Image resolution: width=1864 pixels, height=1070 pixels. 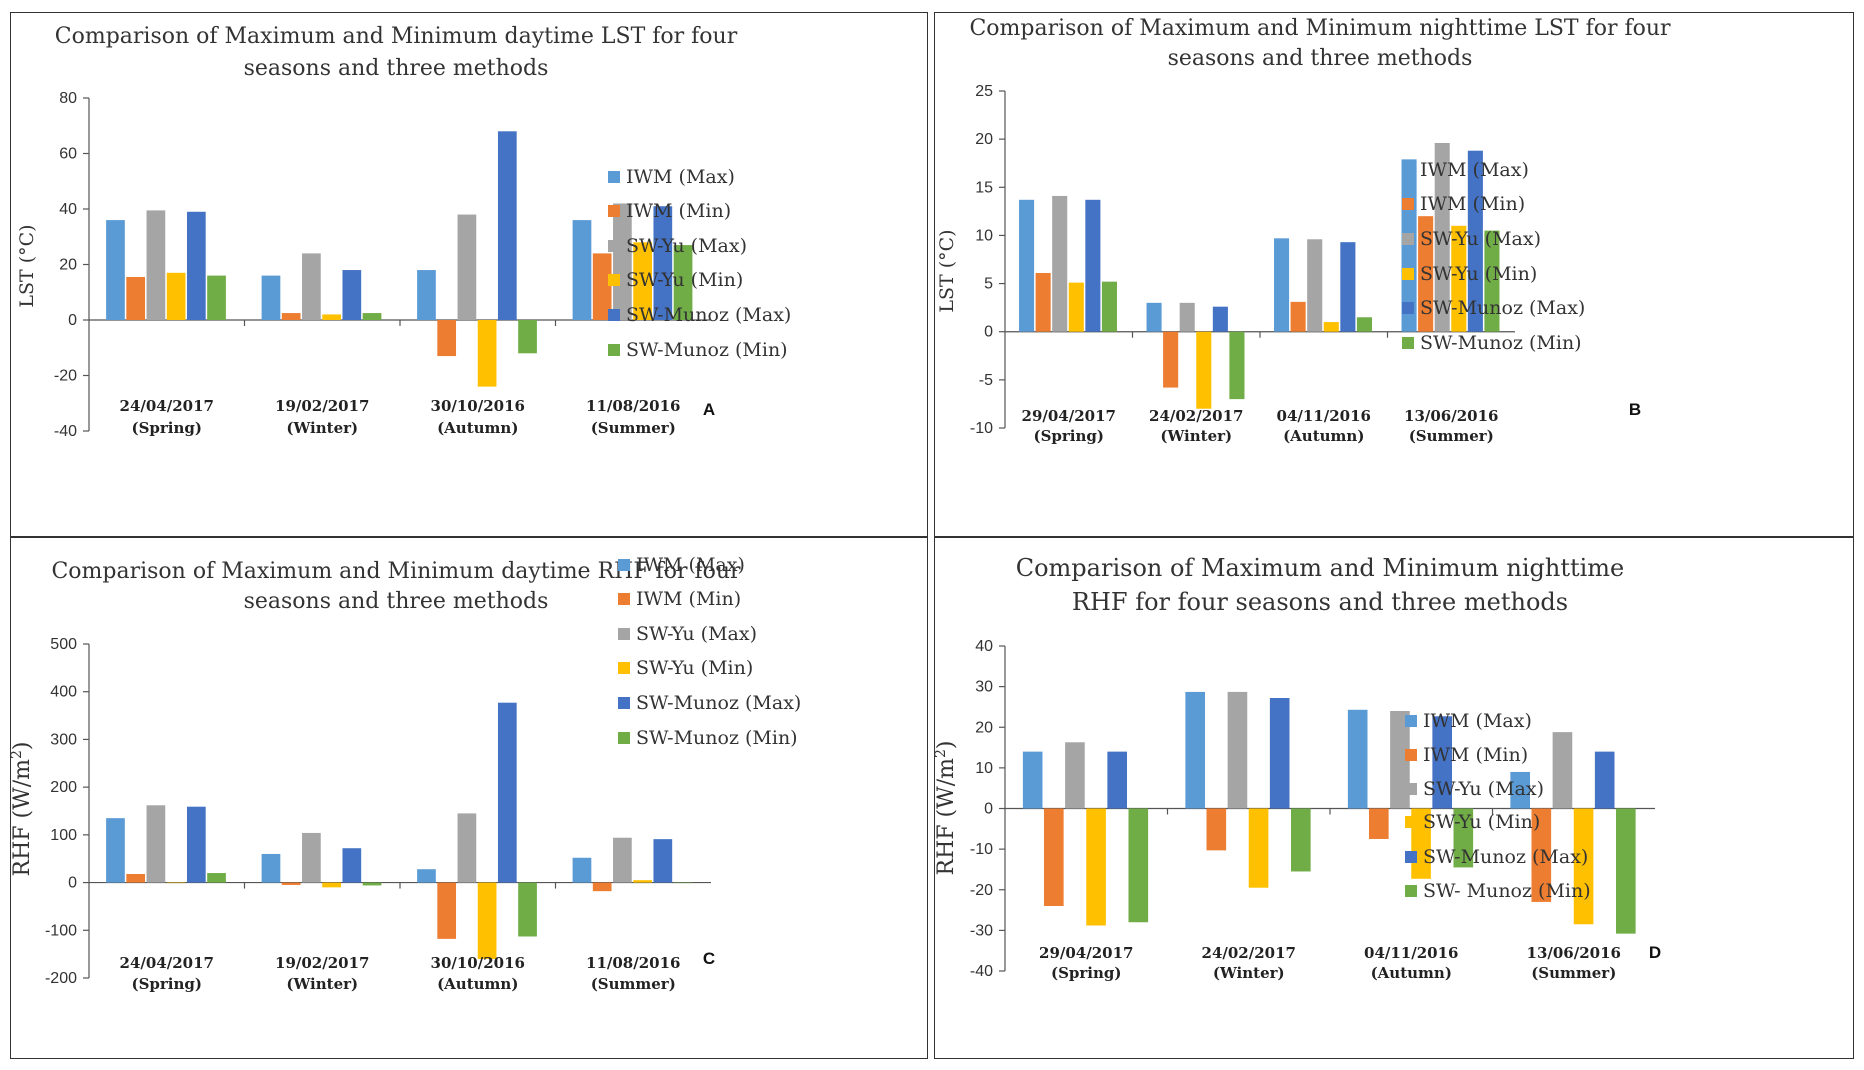 What do you see at coordinates (981, 971) in the screenshot?
I see `y-tick-label: -40` at bounding box center [981, 971].